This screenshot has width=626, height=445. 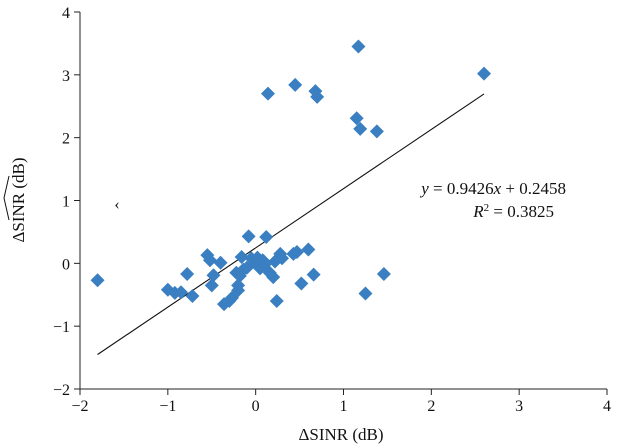 I want to click on x-tick-label: 3, so click(x=519, y=406).